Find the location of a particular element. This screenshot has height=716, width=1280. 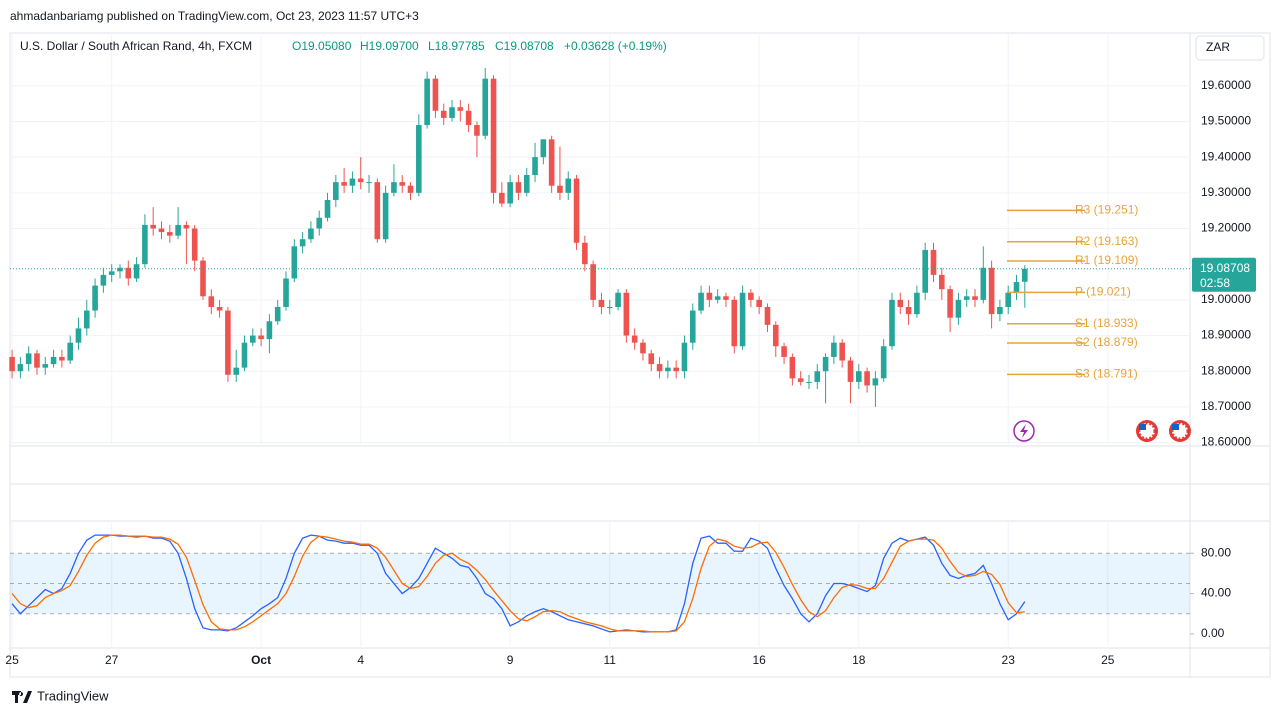

y-tick-label: 18.90000 is located at coordinates (1226, 335).